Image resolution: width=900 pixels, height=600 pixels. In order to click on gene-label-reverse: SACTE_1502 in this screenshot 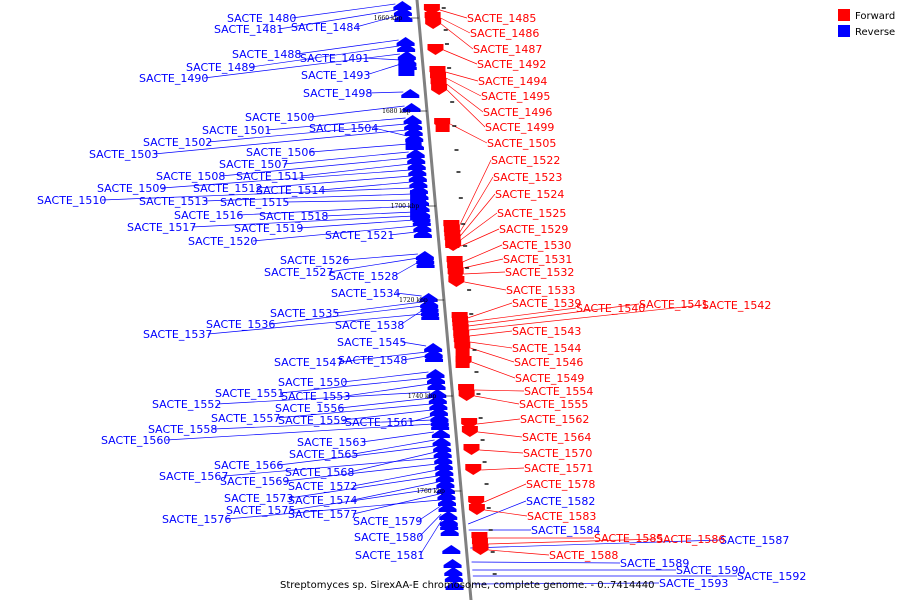, I will do `click(177, 142)`.